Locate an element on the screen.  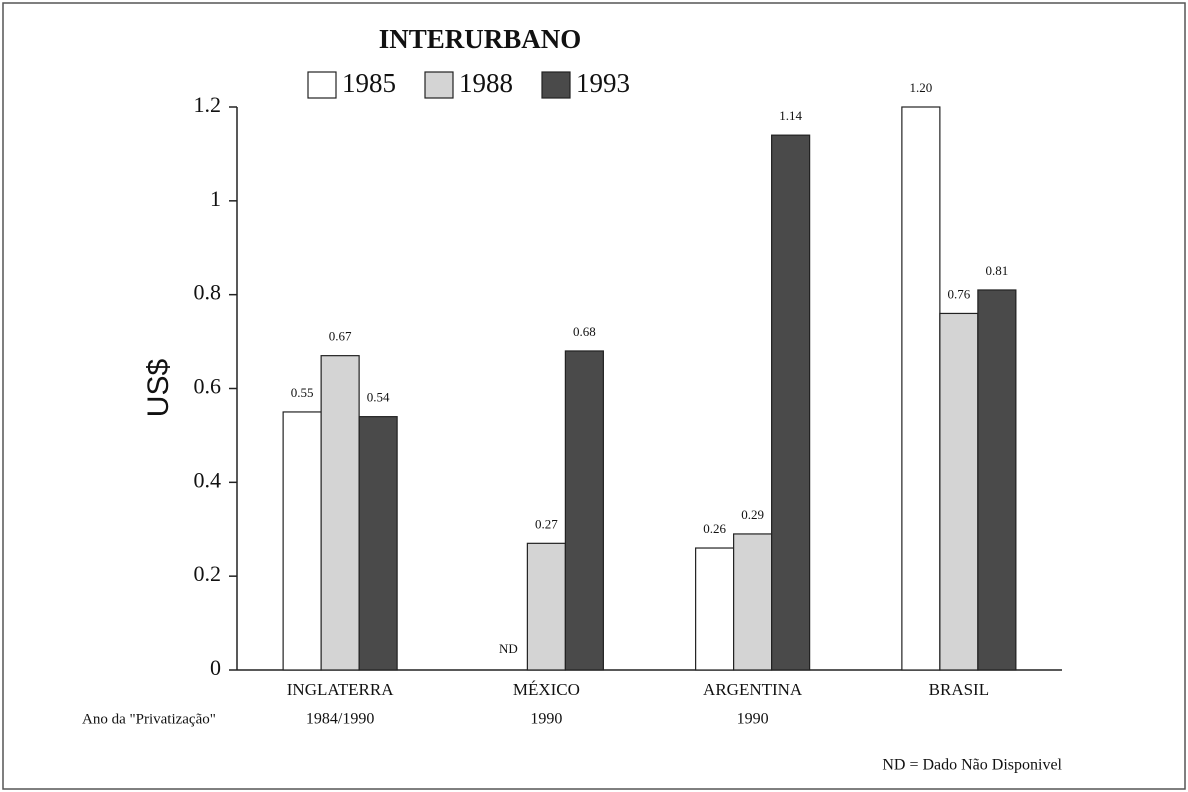
value-label: 0.68 is located at coordinates (584, 331).